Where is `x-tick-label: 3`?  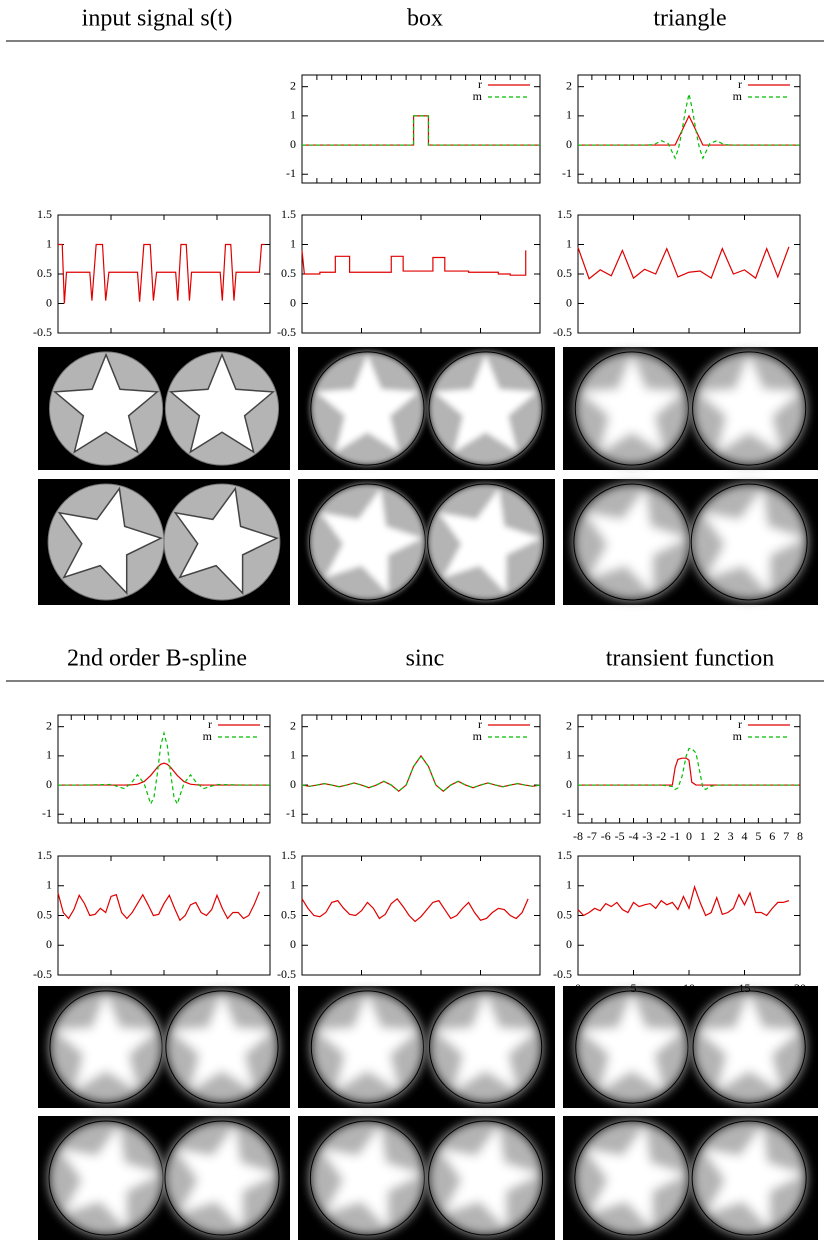 x-tick-label: 3 is located at coordinates (731, 836).